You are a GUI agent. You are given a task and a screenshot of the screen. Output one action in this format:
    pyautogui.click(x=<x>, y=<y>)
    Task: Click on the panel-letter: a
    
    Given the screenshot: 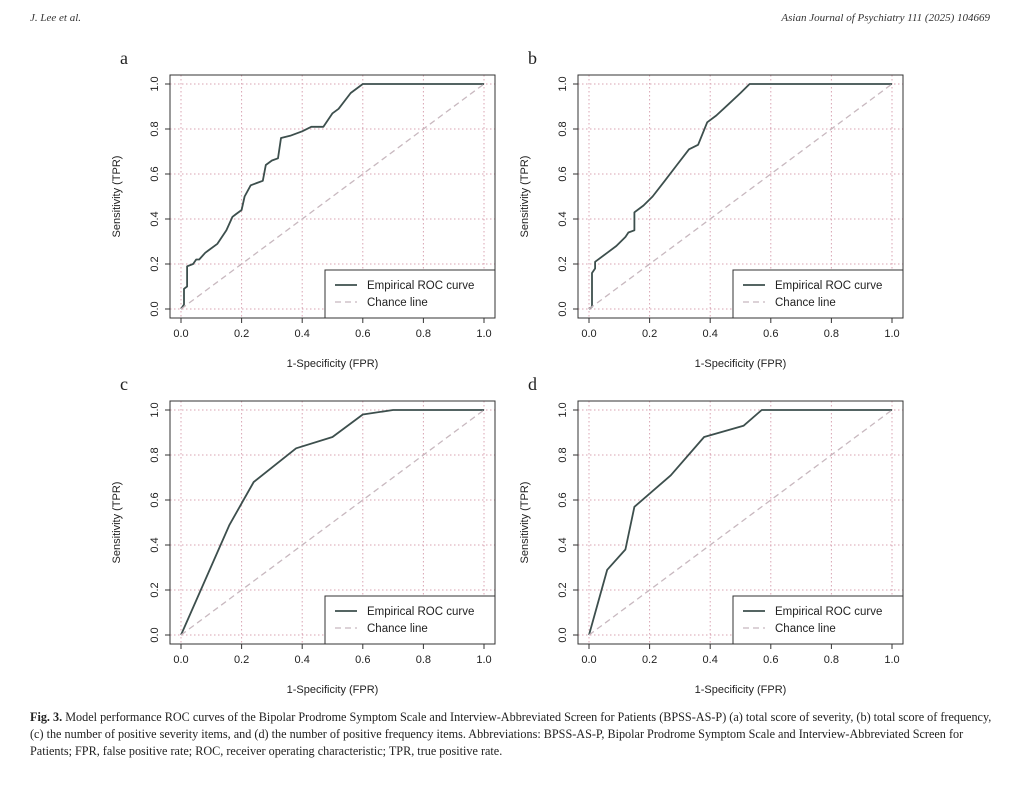 What is the action you would take?
    pyautogui.click(x=124, y=58)
    